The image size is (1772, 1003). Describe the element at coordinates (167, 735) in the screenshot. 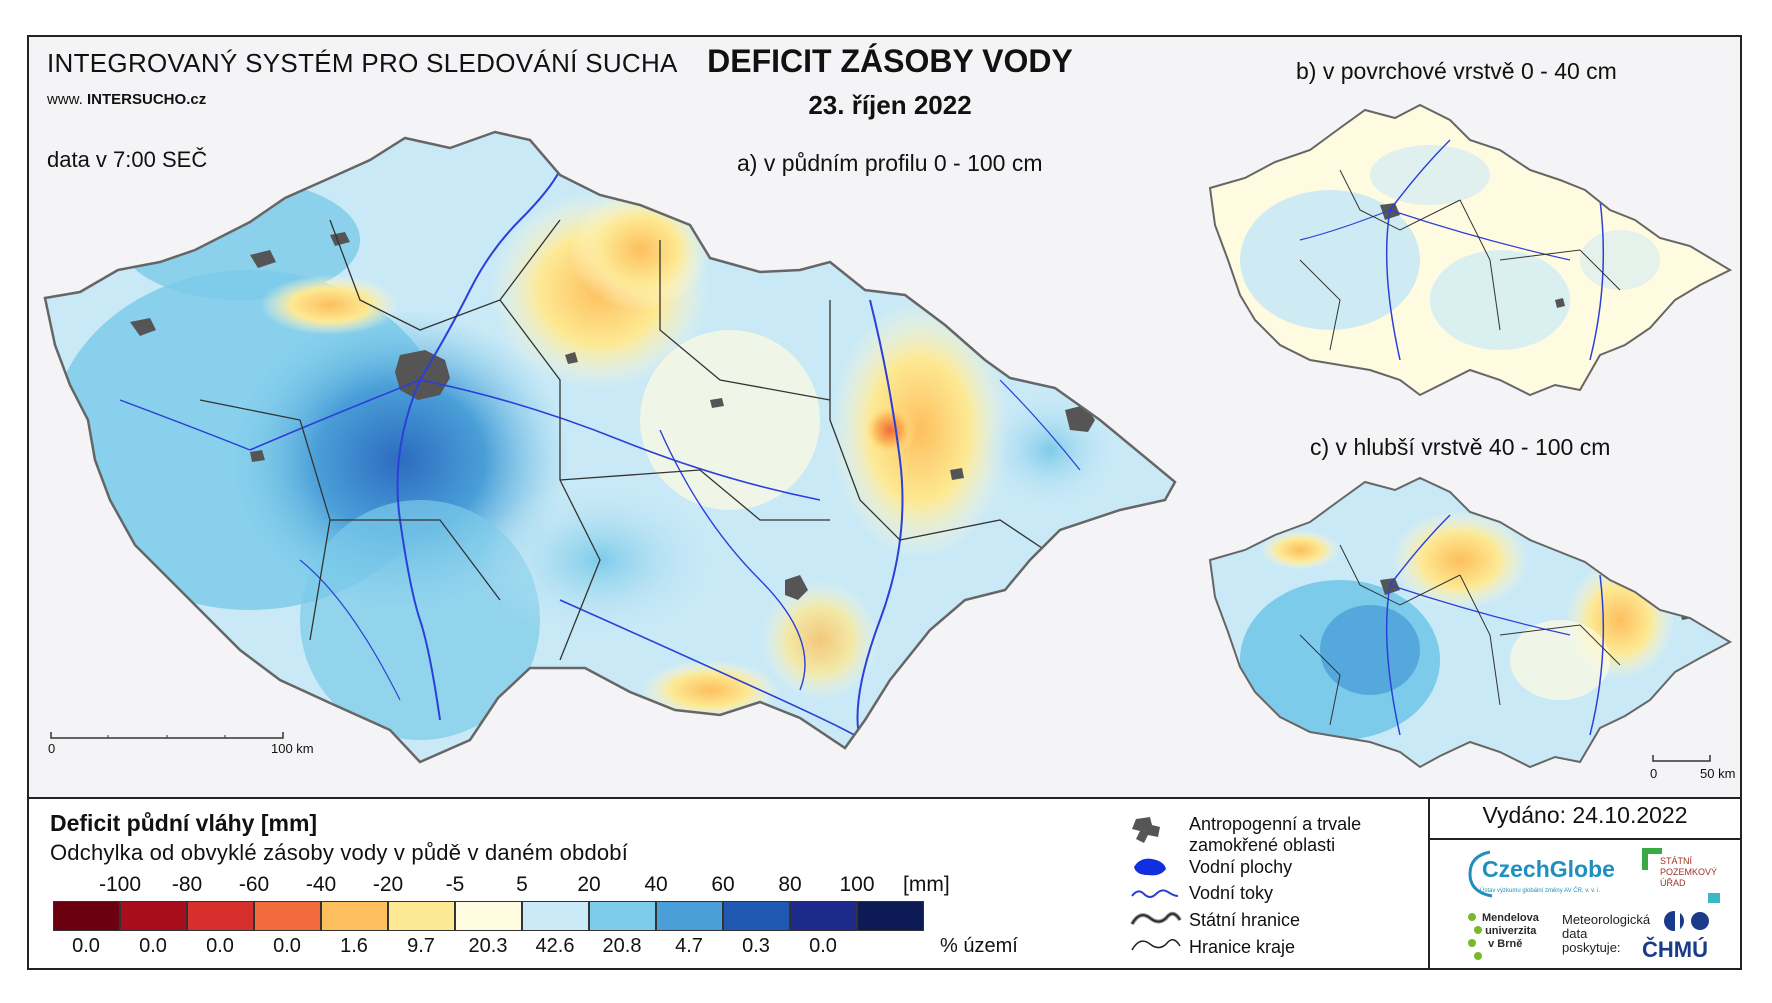

I see `scale-bar-a` at that location.